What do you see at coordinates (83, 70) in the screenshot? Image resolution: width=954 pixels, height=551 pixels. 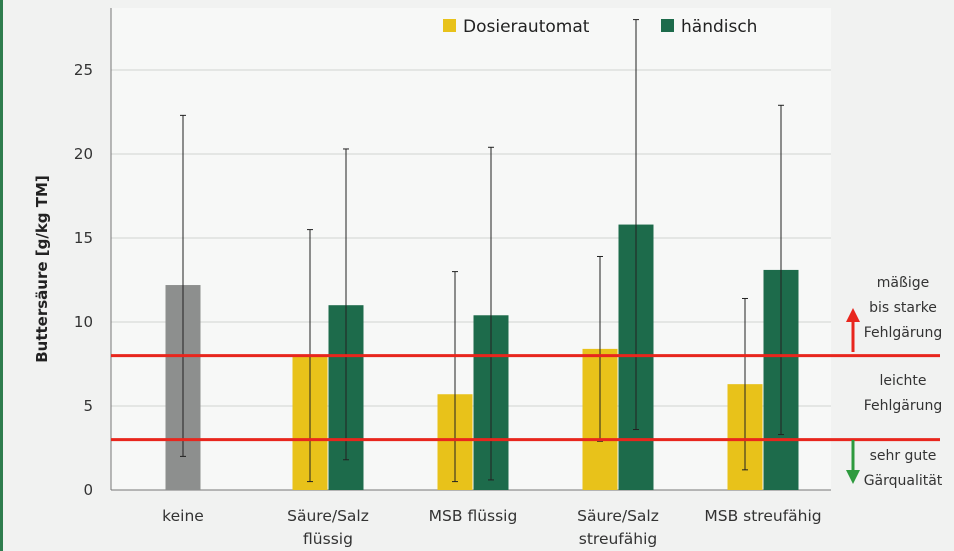 I see `y-tick-label: 25` at bounding box center [83, 70].